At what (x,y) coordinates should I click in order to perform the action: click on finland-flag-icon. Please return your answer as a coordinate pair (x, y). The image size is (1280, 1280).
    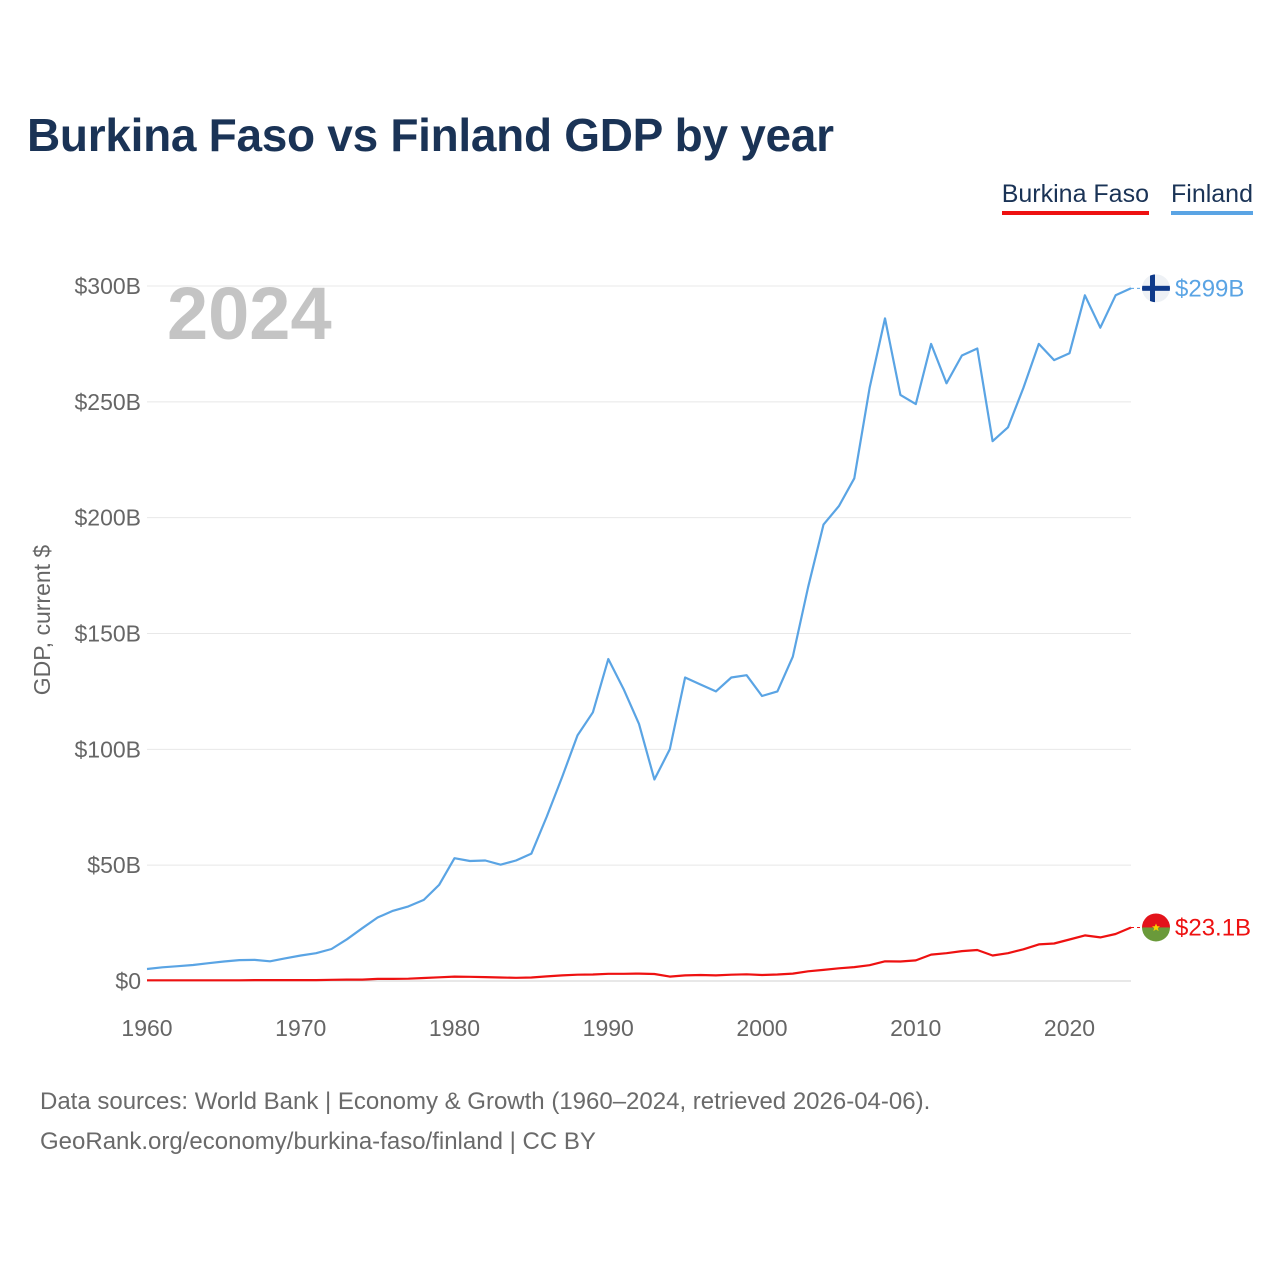
    Looking at the image, I should click on (1156, 288).